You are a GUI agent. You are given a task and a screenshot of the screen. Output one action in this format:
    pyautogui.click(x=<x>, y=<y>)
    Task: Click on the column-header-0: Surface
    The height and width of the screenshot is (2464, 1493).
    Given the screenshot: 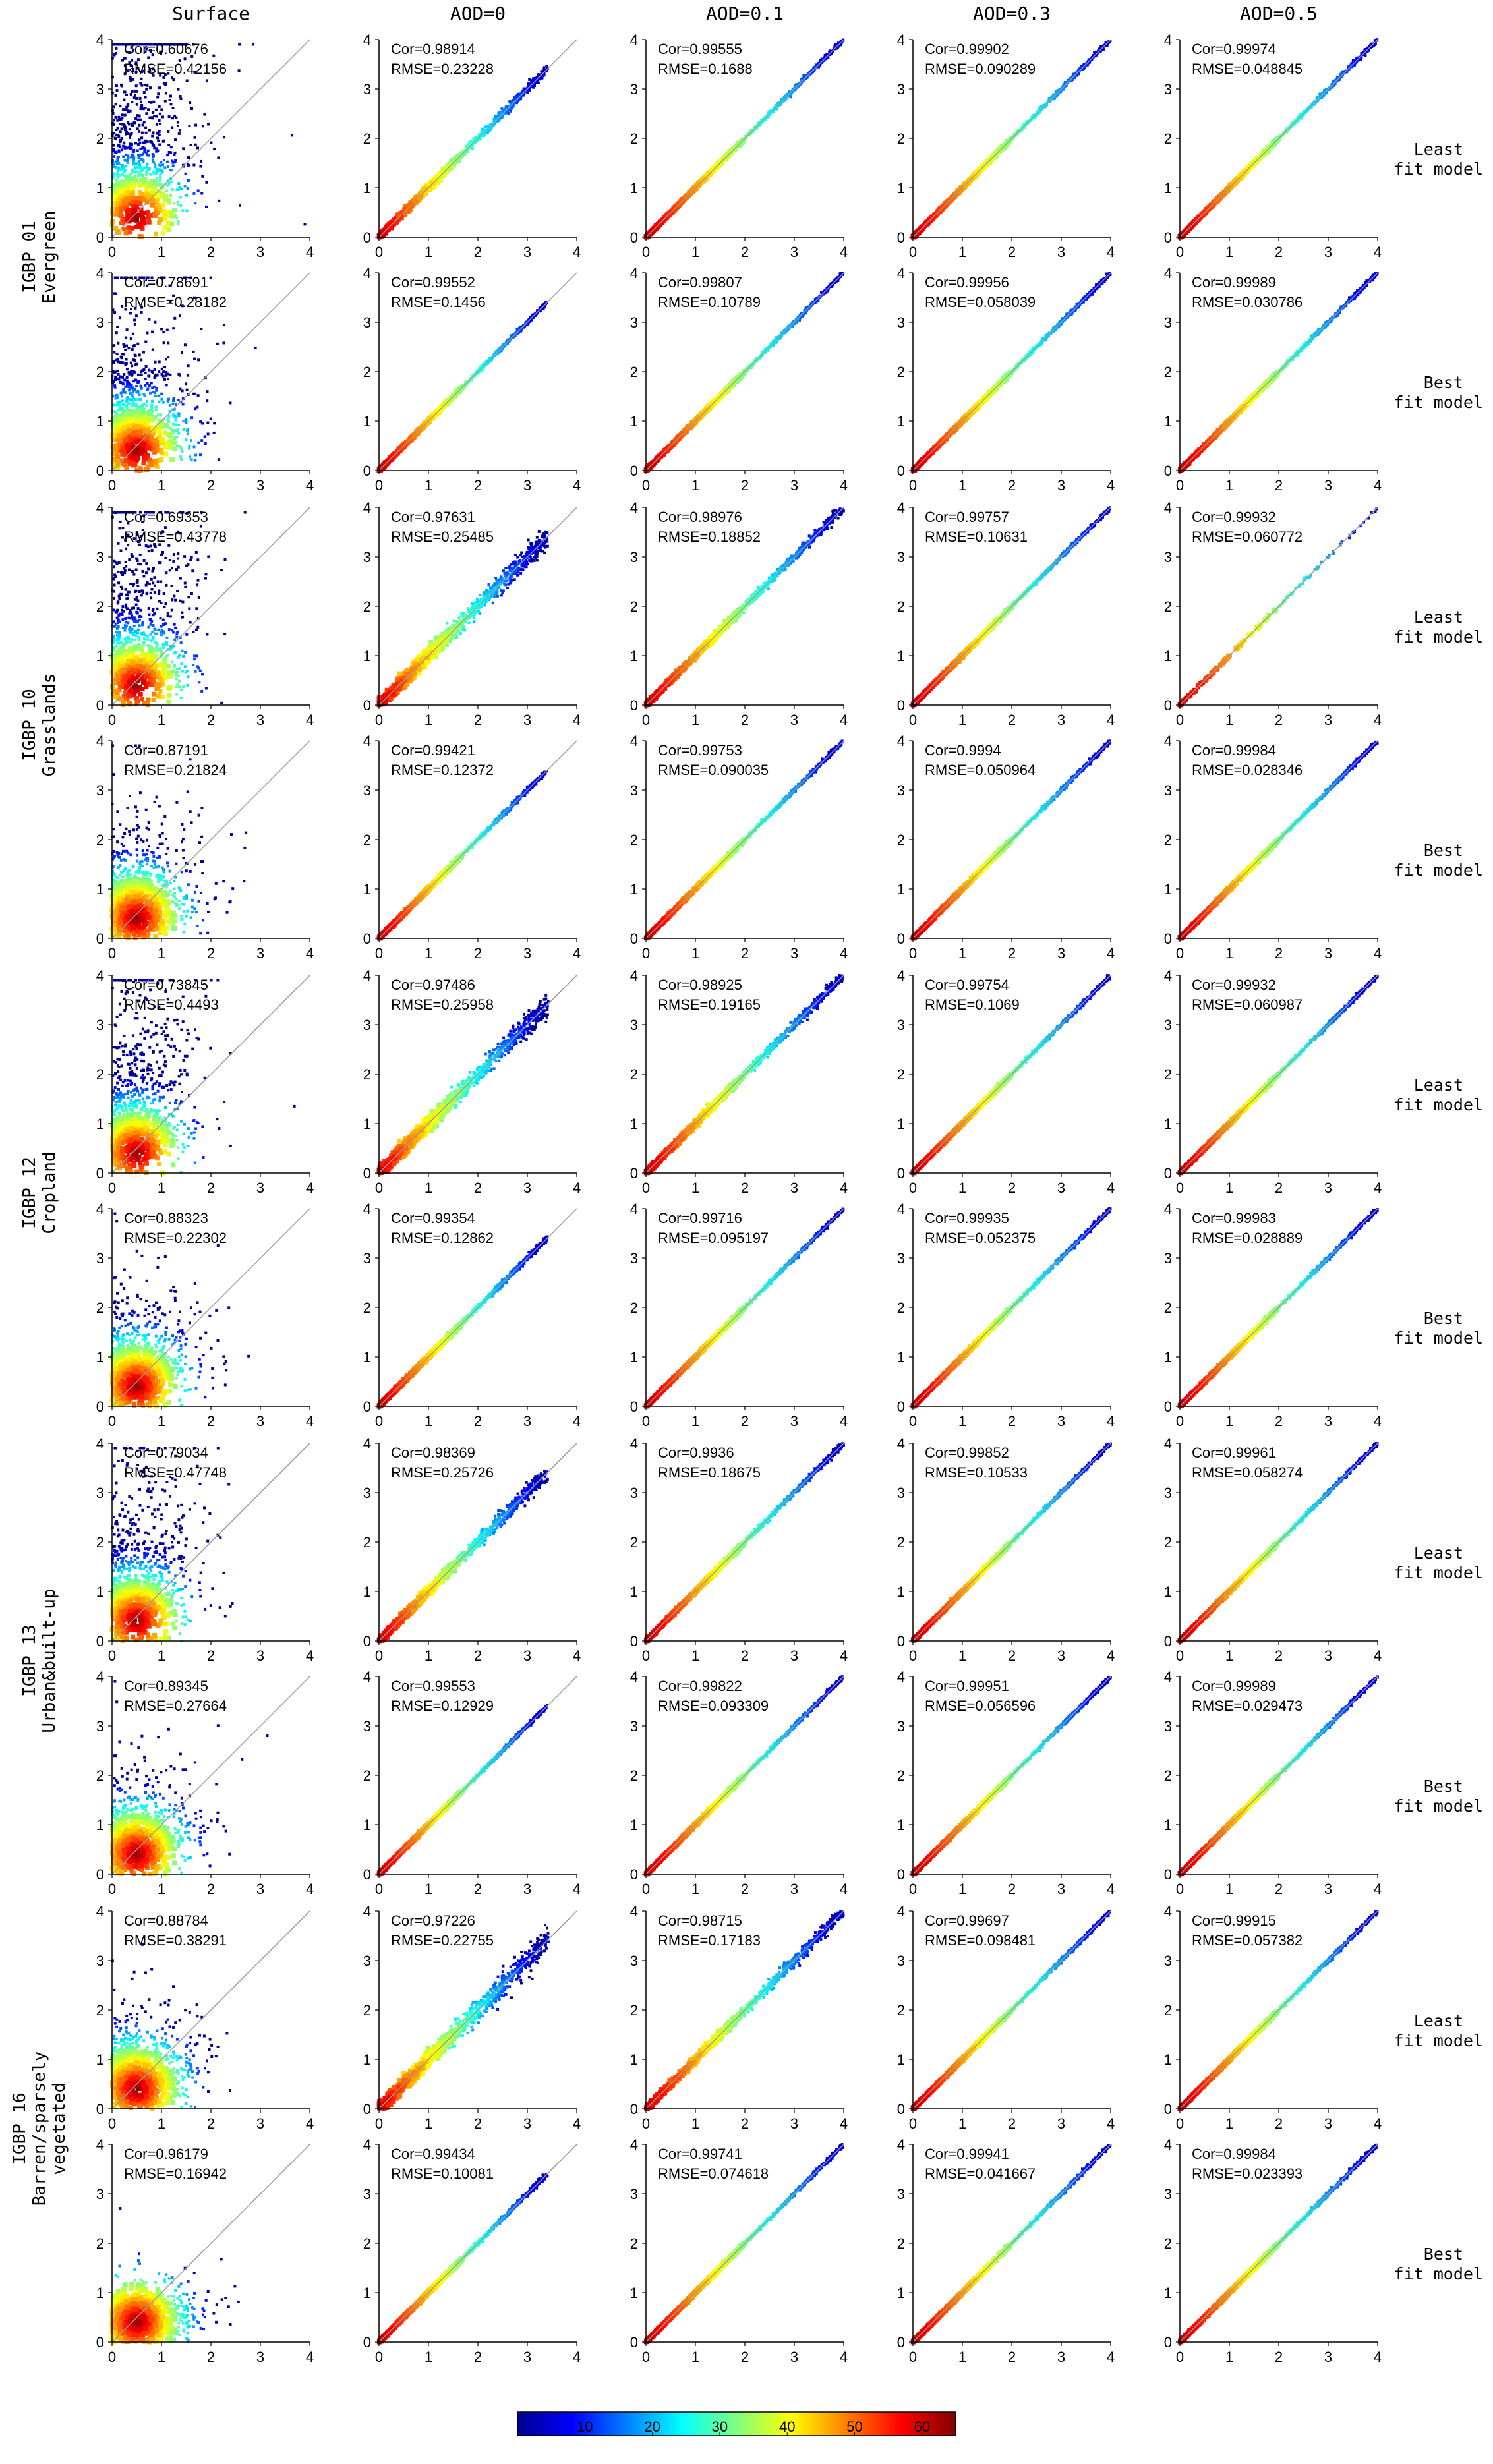 What is the action you would take?
    pyautogui.click(x=211, y=13)
    